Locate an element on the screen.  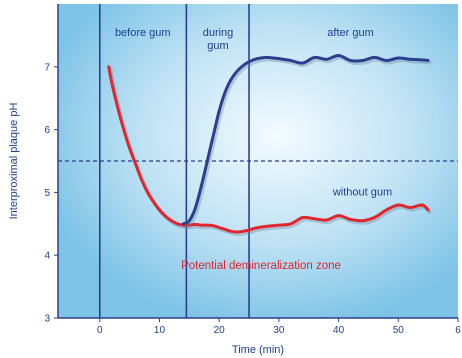
series-label: without gum is located at coordinates (362, 193).